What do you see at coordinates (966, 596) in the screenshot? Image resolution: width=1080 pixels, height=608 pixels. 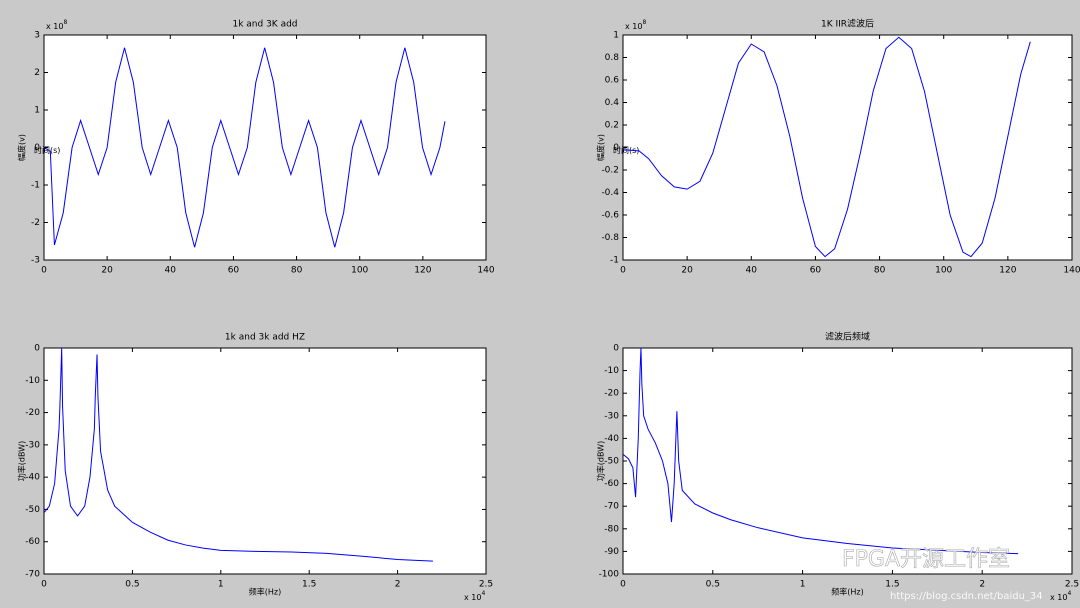 I see `watermark-url: https://blog.csdn.net/baidu_34` at bounding box center [966, 596].